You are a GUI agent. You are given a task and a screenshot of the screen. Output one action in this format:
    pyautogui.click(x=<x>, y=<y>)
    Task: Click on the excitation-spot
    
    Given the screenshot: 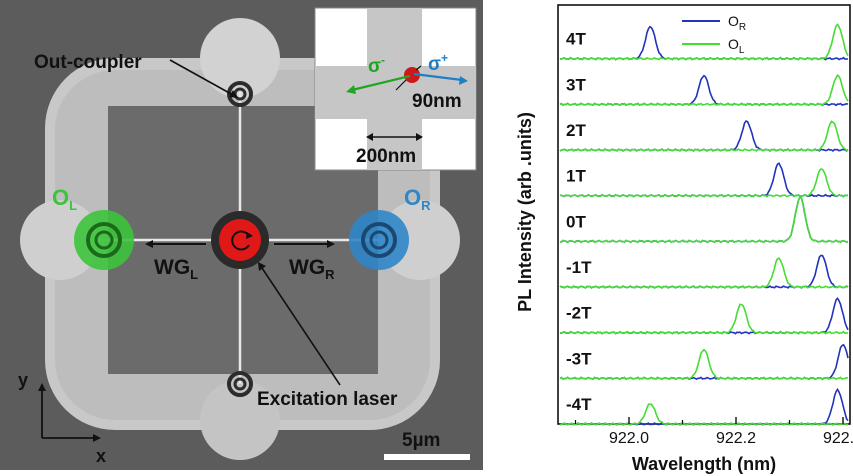 What is the action you would take?
    pyautogui.click(x=240, y=240)
    